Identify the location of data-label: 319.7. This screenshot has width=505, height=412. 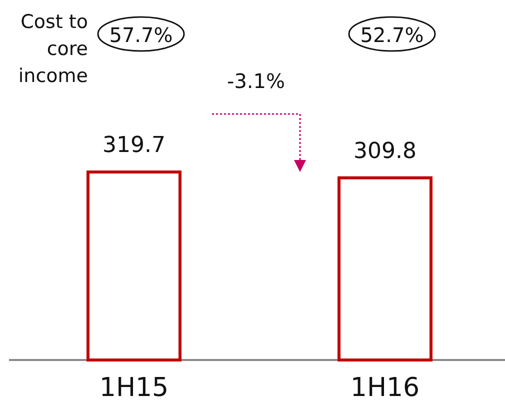
(134, 145).